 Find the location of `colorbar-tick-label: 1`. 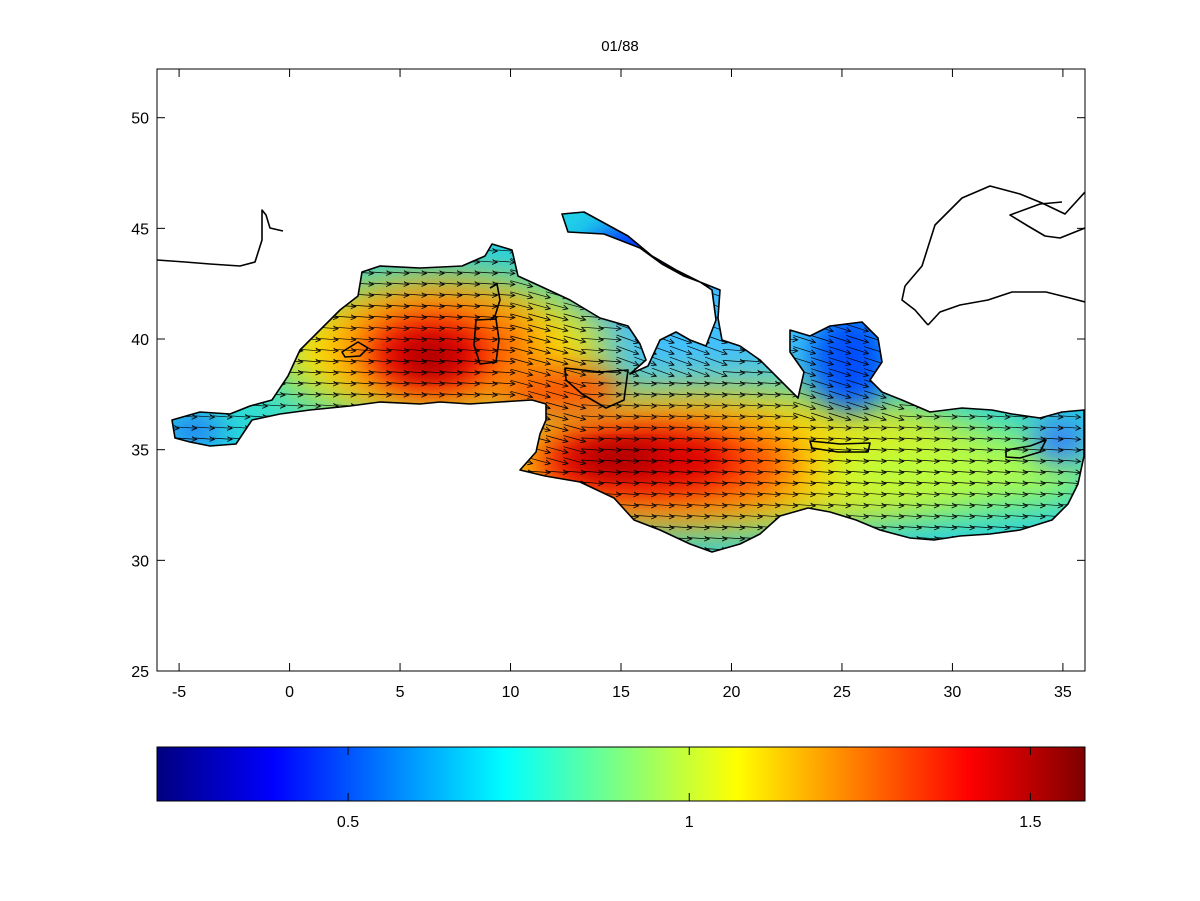

colorbar-tick-label: 1 is located at coordinates (689, 822).